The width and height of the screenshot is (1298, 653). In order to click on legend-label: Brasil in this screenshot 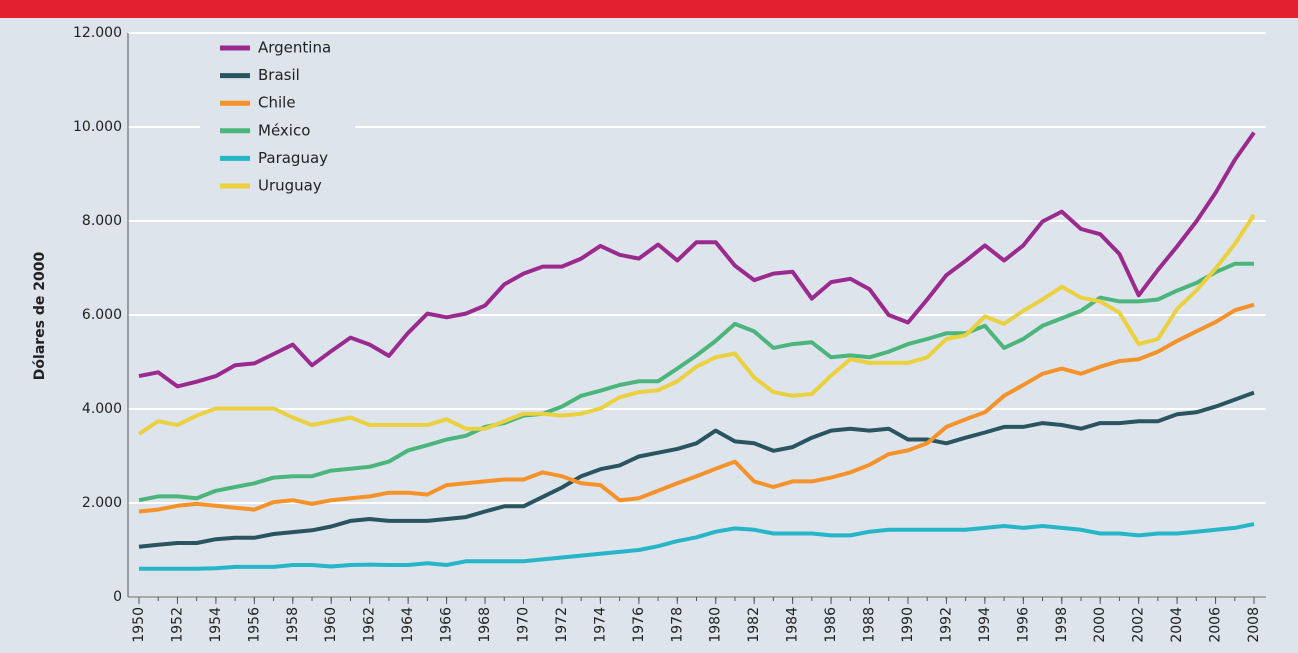, I will do `click(279, 75)`.